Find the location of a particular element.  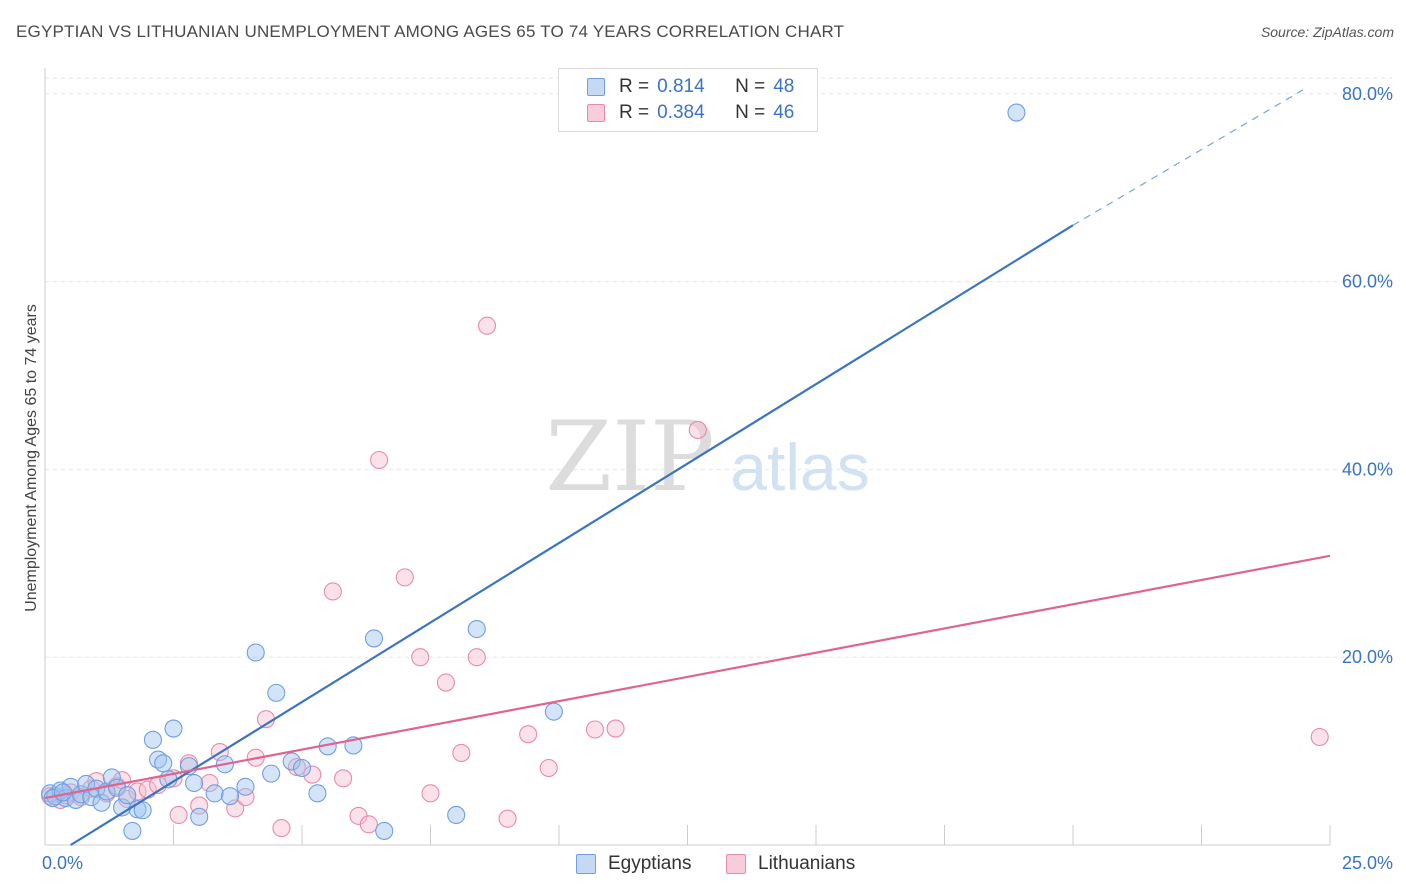

legend-r-value: 0.814 is located at coordinates (681, 86).